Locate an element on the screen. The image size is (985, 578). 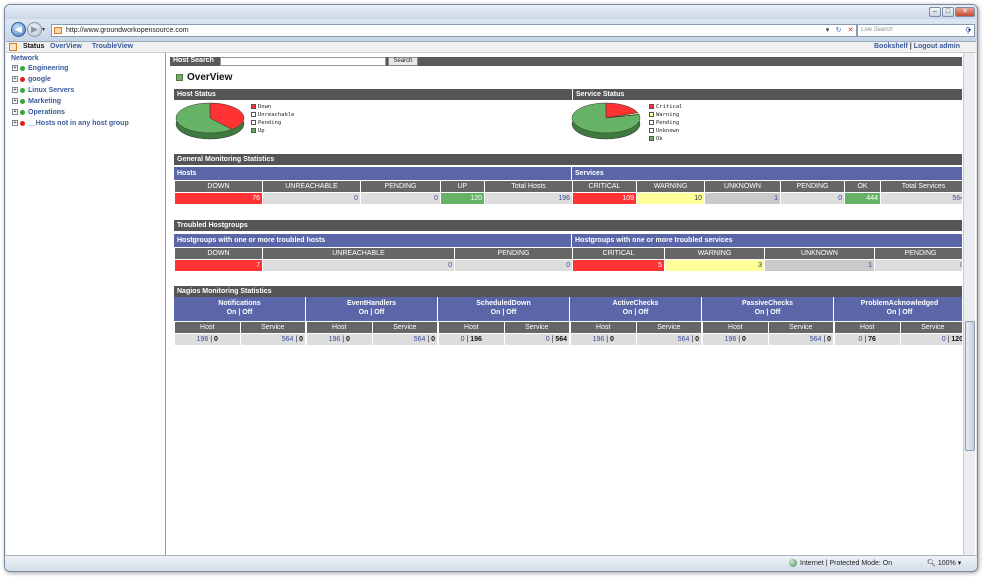
scrollbar-thumb is located at coordinates (970, 386).